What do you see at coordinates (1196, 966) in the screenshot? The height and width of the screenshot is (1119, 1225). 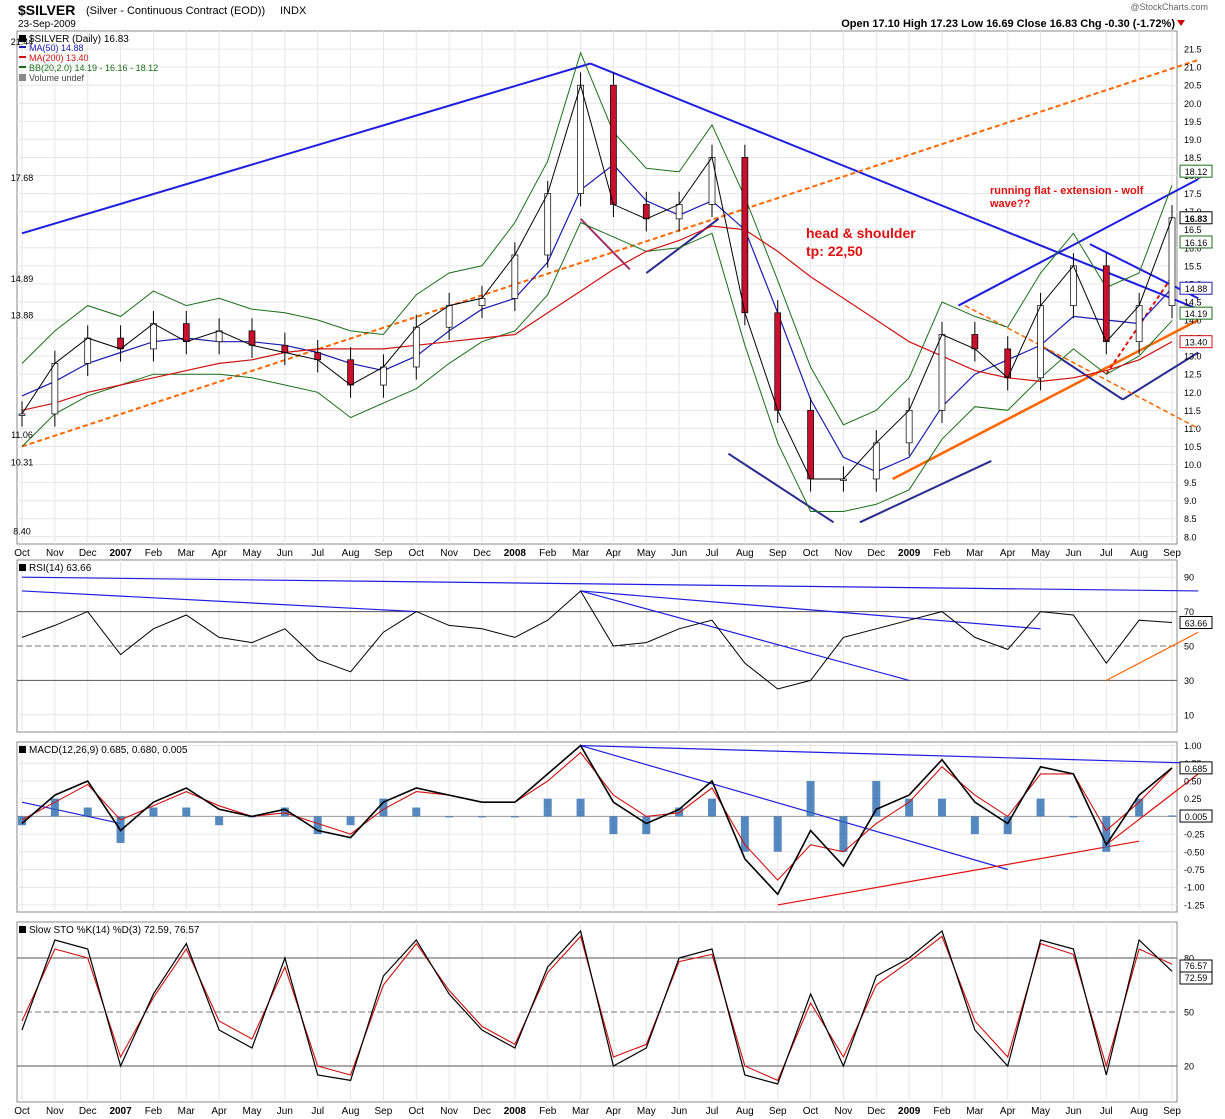 I see `sto-badge: 76.57` at bounding box center [1196, 966].